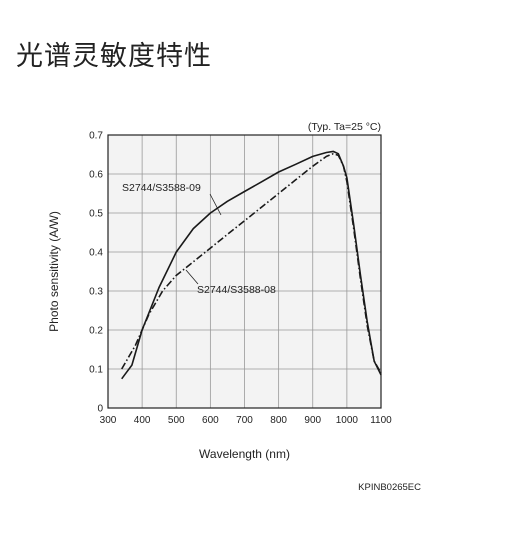 This screenshot has height=552, width=506. Describe the element at coordinates (344, 127) in the screenshot. I see `condition-label: (Typ. Ta=25 °C)` at that location.